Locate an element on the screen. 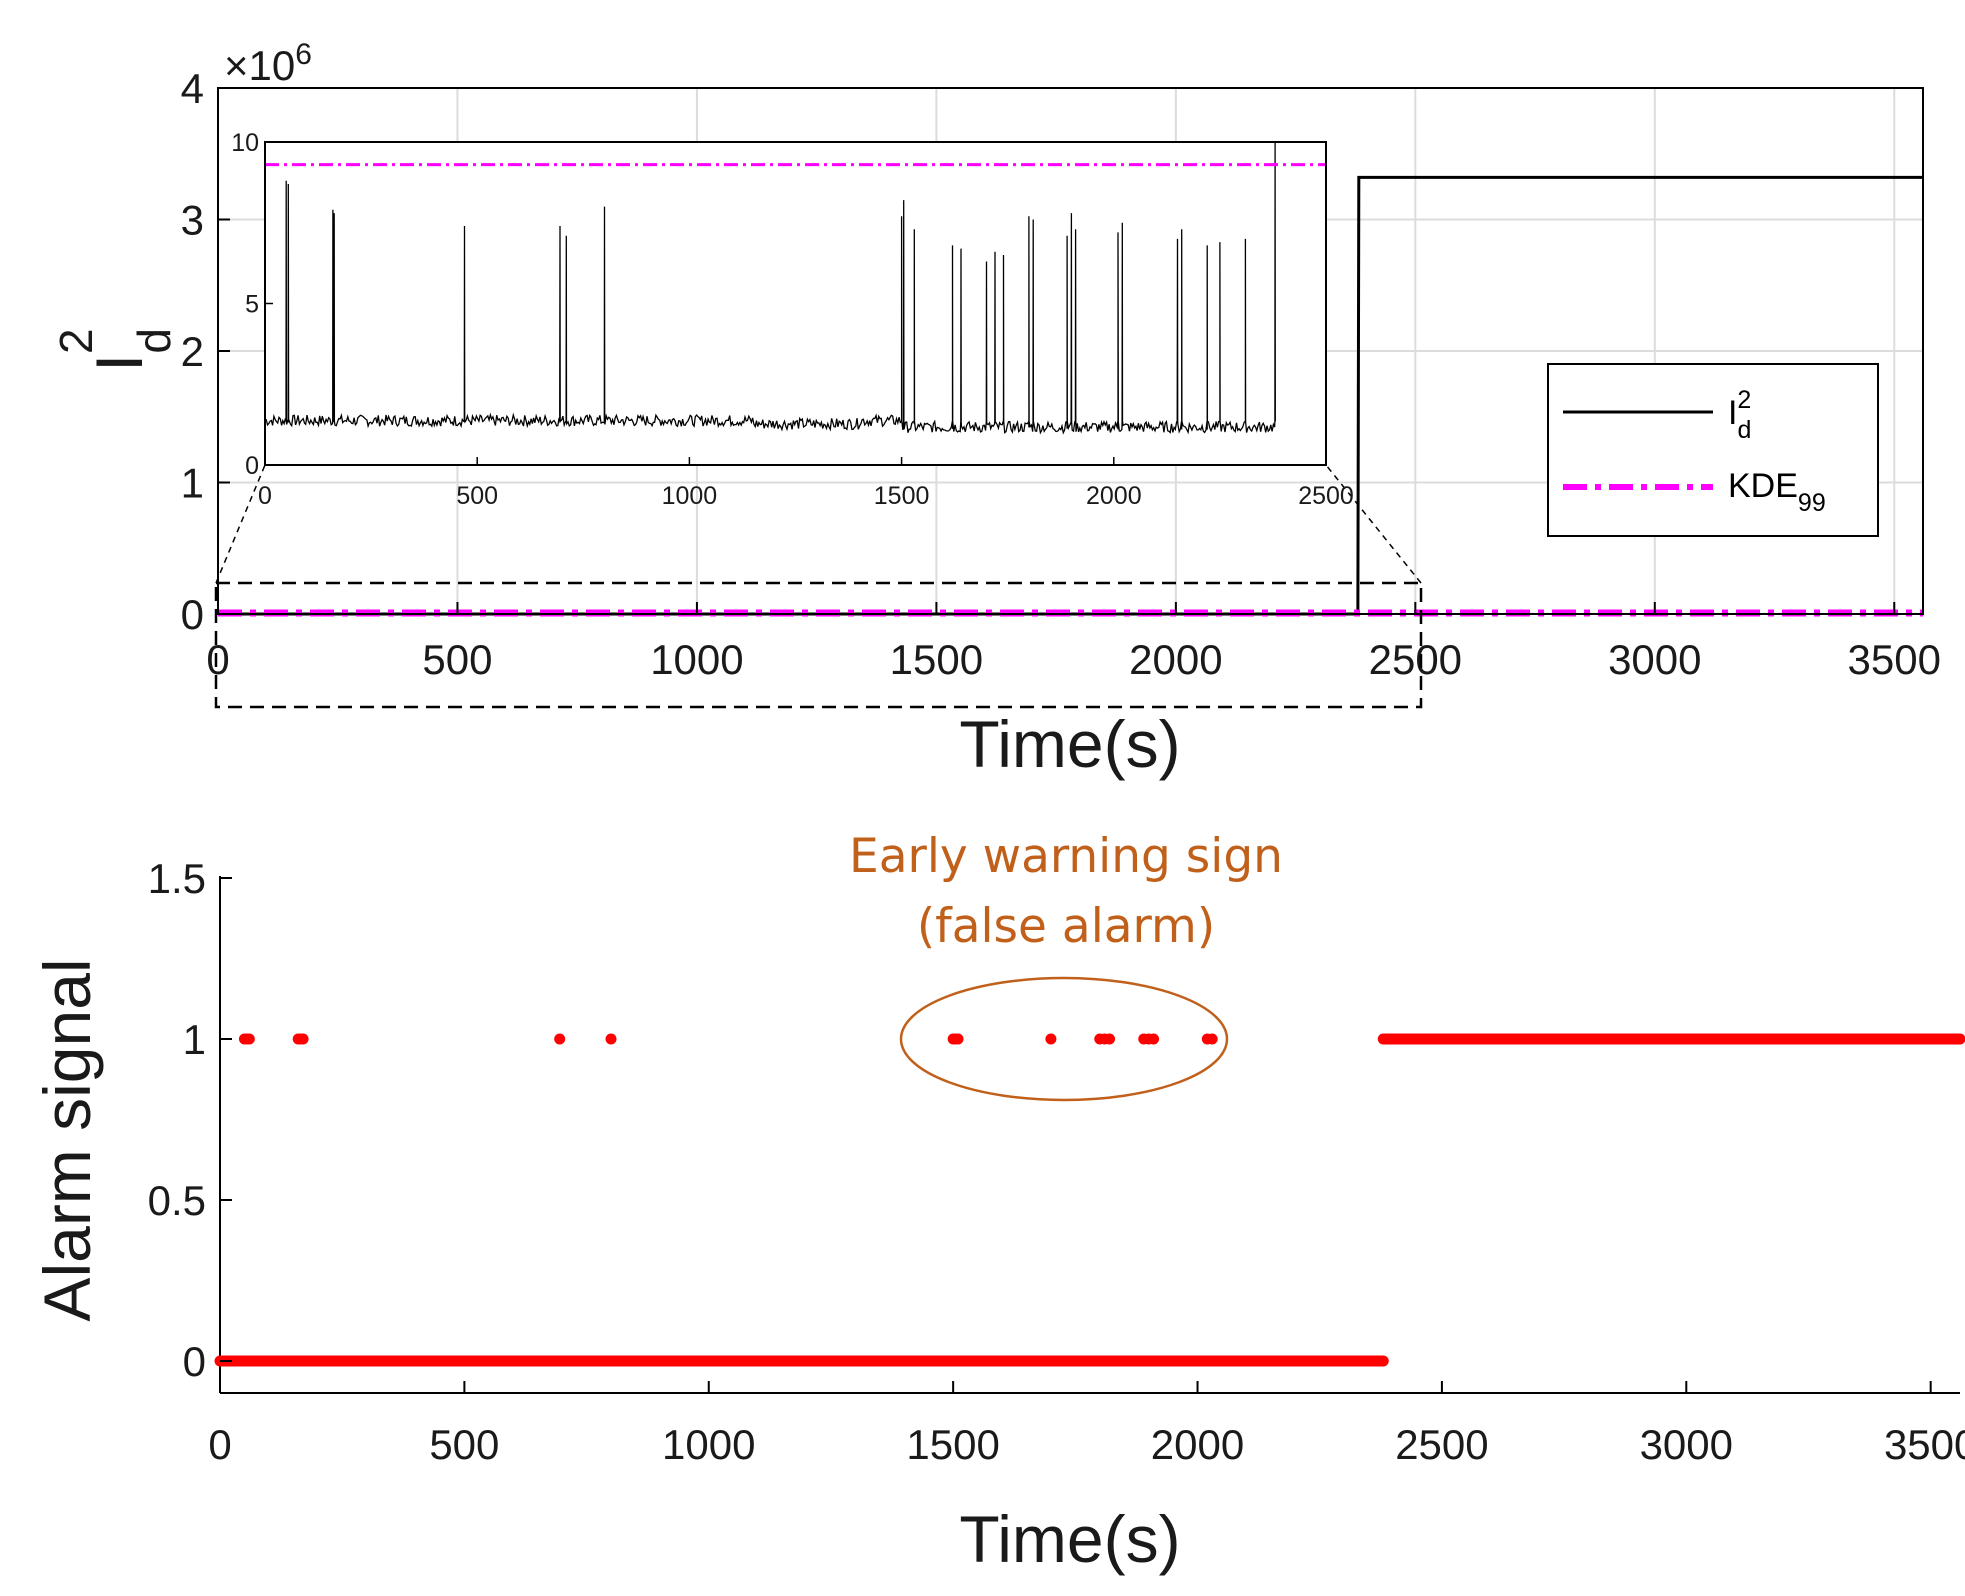 This screenshot has width=1965, height=1596. bottom-x-tick-label-3500: 3500 is located at coordinates (1924, 1444).